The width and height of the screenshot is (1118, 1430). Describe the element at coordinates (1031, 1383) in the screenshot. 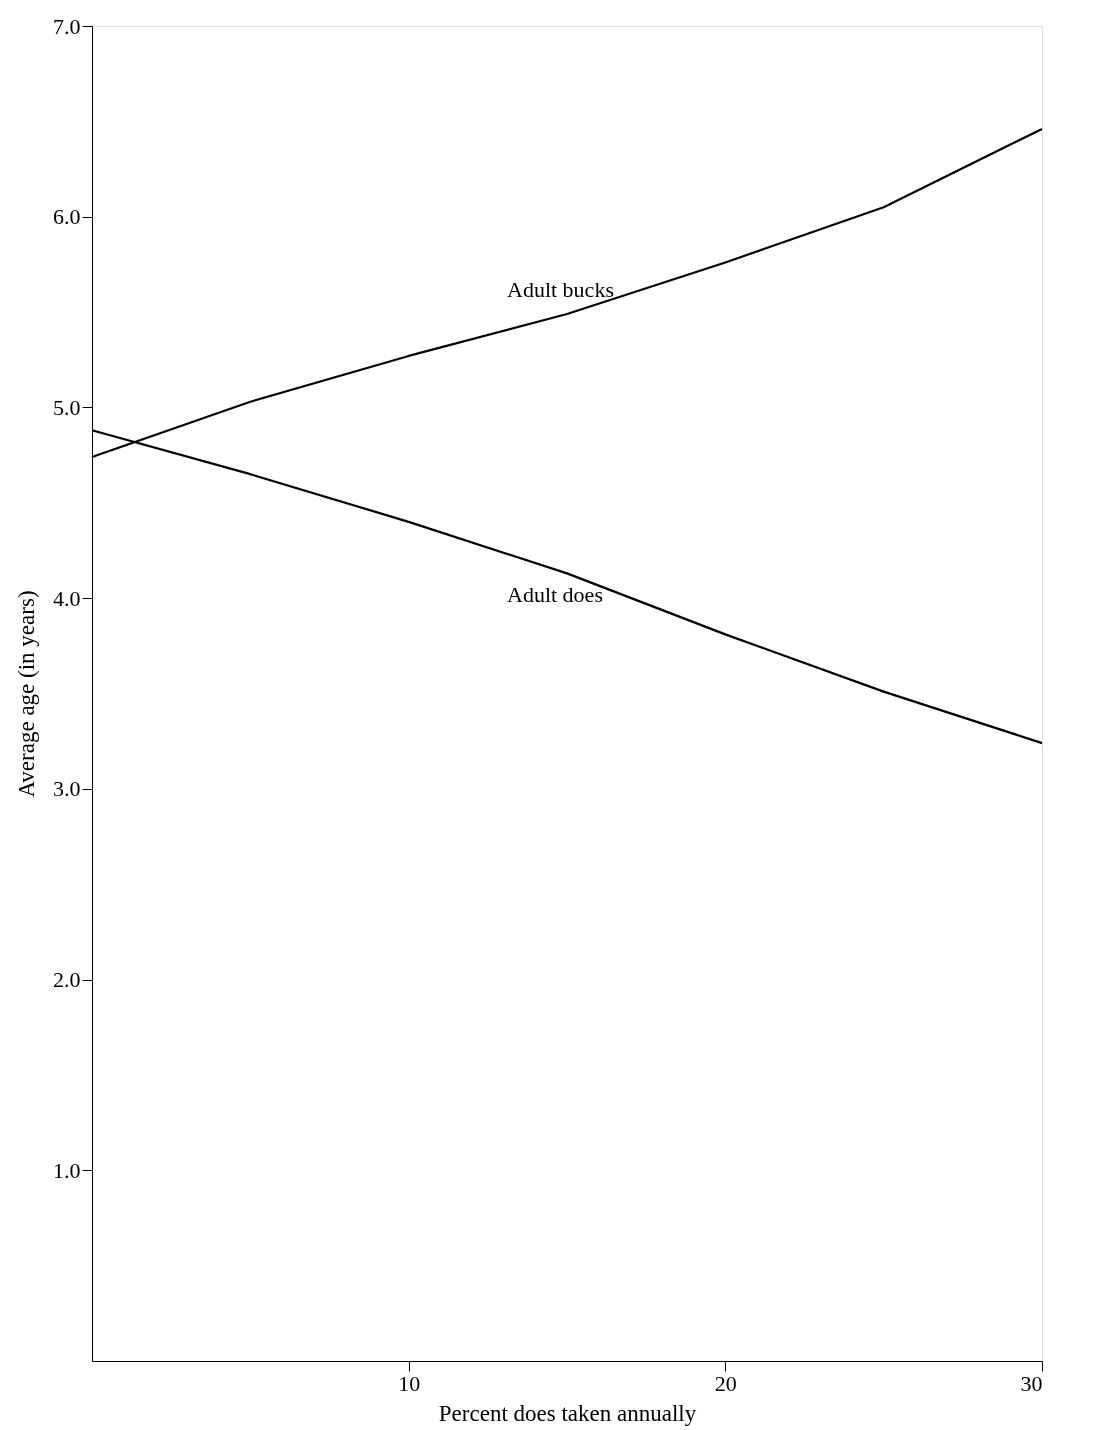

I see `x-tick-label: 30` at that location.